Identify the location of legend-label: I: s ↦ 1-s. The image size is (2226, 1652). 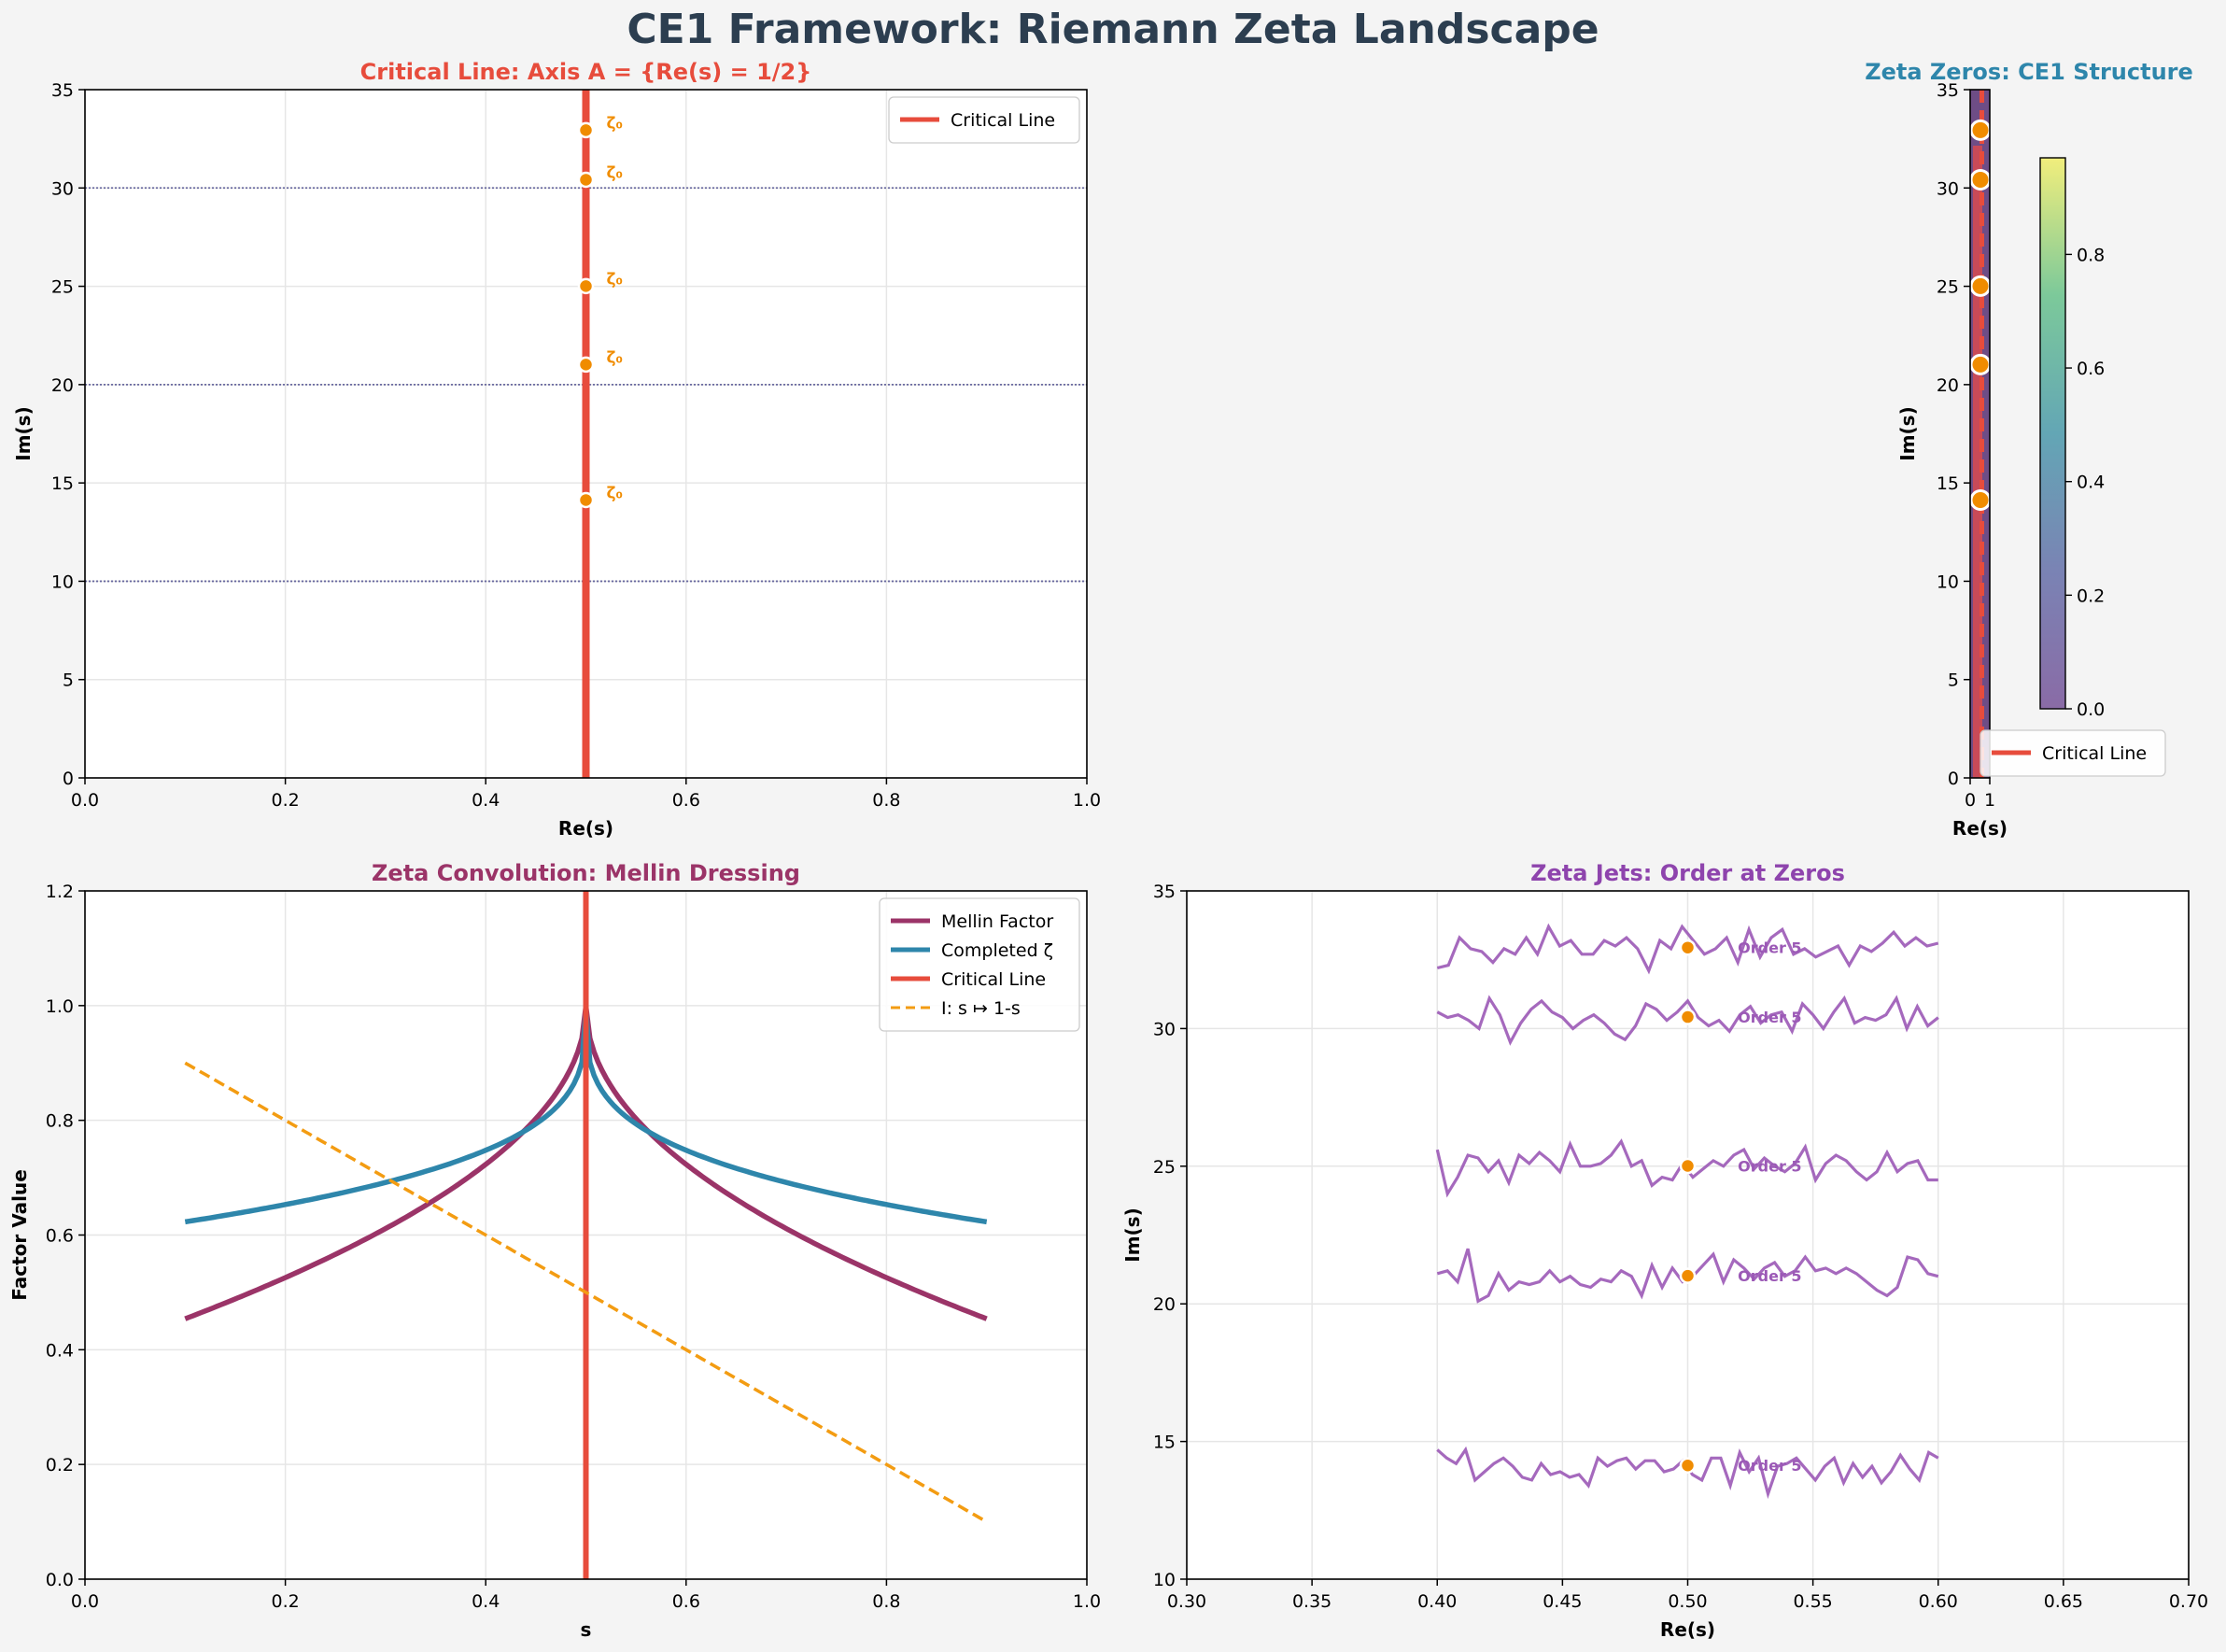
(981, 1008).